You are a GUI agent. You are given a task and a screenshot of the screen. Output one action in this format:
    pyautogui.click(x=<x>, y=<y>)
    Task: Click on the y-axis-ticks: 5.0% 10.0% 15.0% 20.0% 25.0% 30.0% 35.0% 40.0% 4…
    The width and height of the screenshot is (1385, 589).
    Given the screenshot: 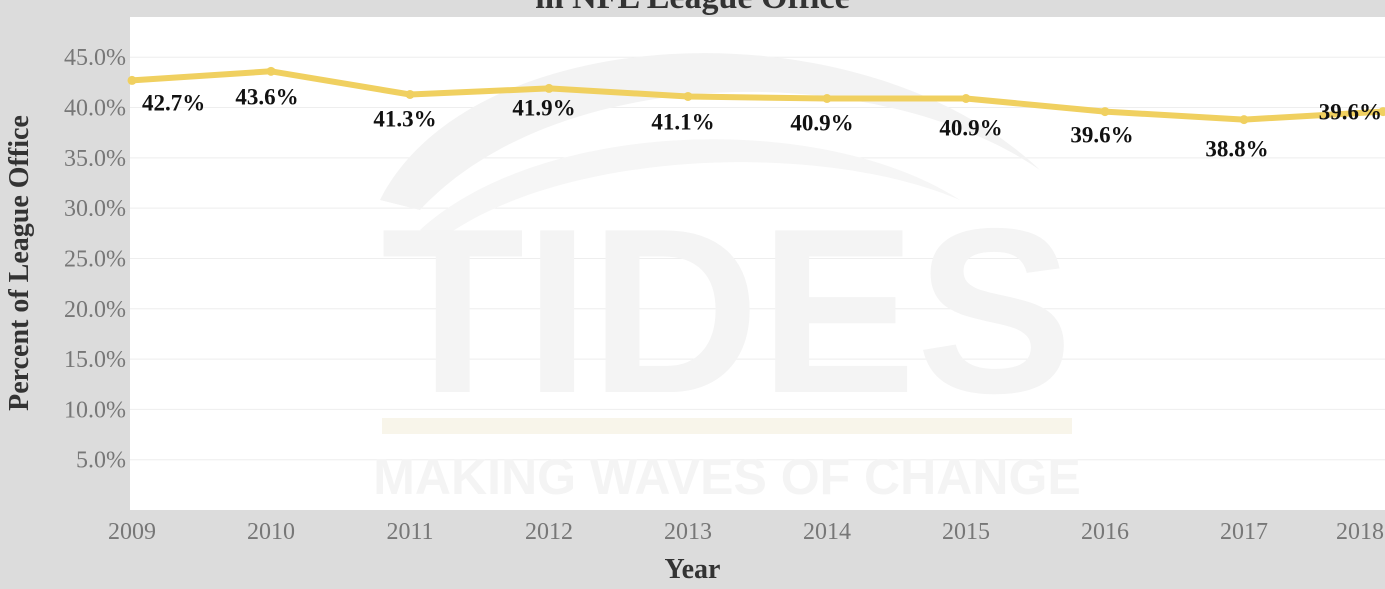 What is the action you would take?
    pyautogui.click(x=95, y=259)
    